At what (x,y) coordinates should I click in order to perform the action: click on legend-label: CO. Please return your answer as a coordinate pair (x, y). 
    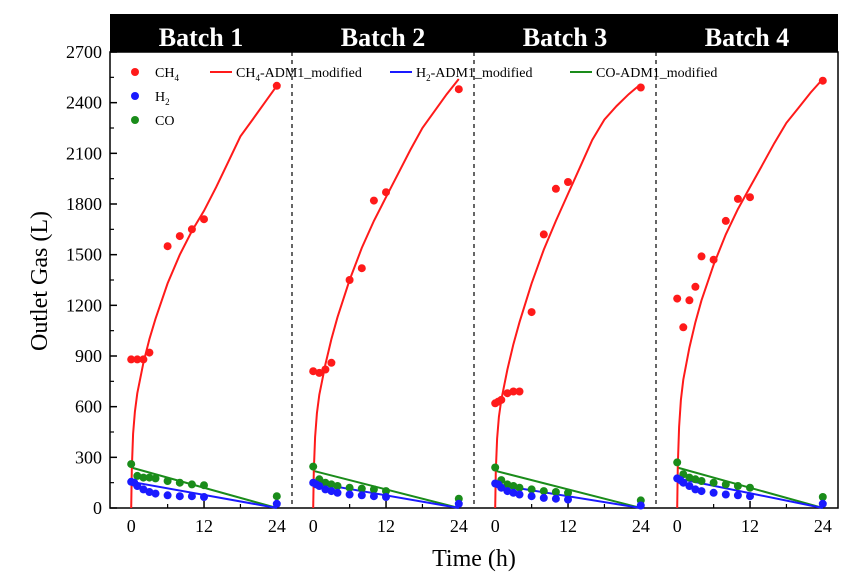
    Looking at the image, I should click on (164, 121).